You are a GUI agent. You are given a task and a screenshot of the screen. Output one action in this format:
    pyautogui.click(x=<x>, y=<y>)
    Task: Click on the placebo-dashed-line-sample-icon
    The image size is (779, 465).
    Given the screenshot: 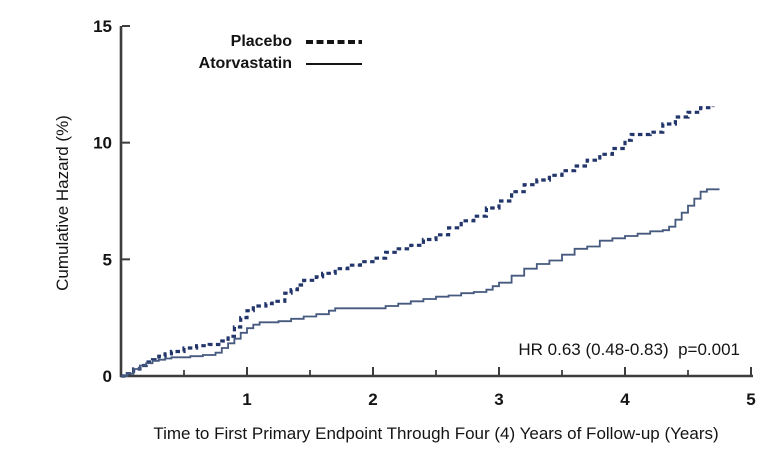 What is the action you would take?
    pyautogui.click(x=334, y=42)
    